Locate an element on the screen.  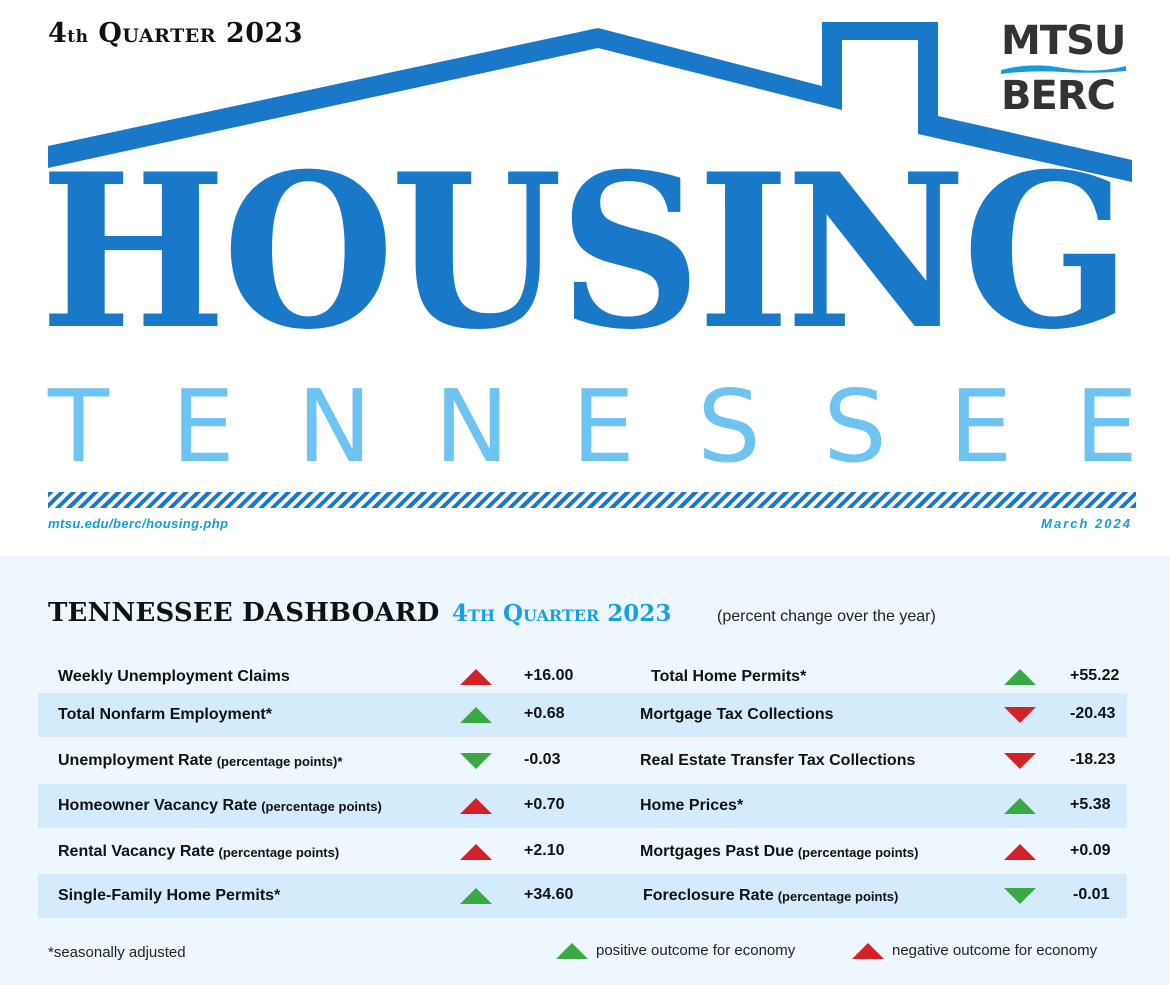
logo-wave-icon is located at coordinates (1063, 69).